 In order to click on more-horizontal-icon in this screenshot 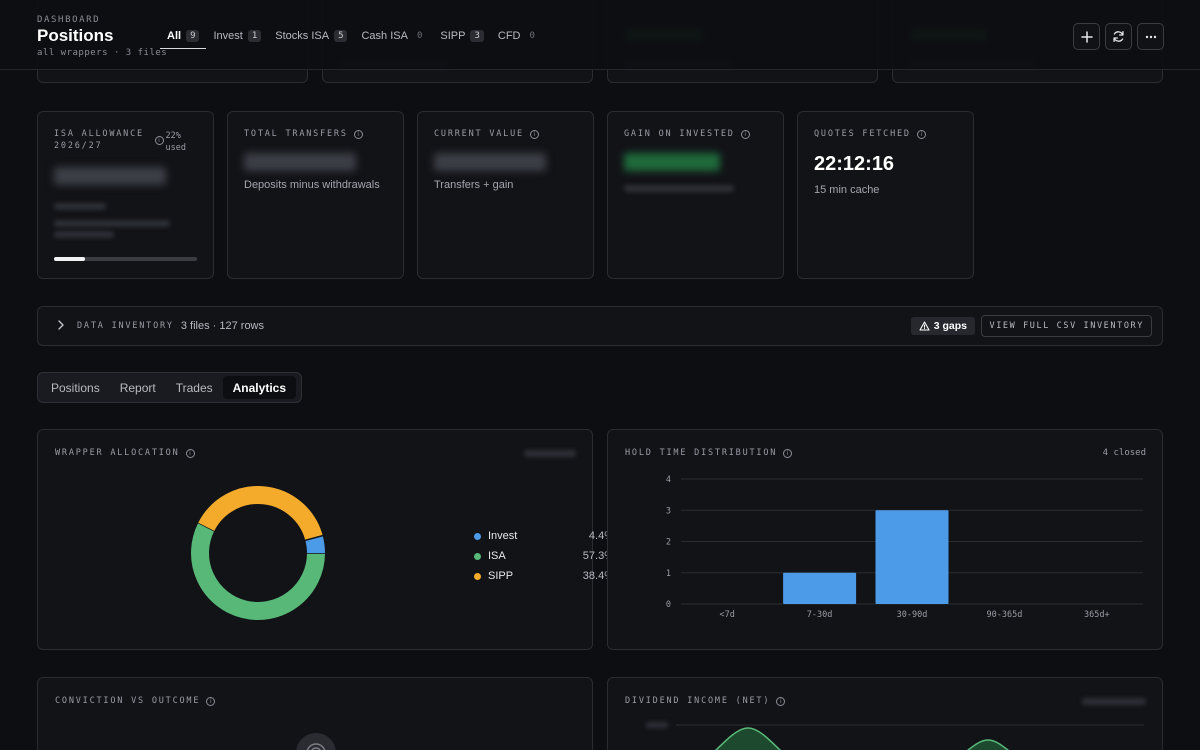, I will do `click(1150, 36)`.